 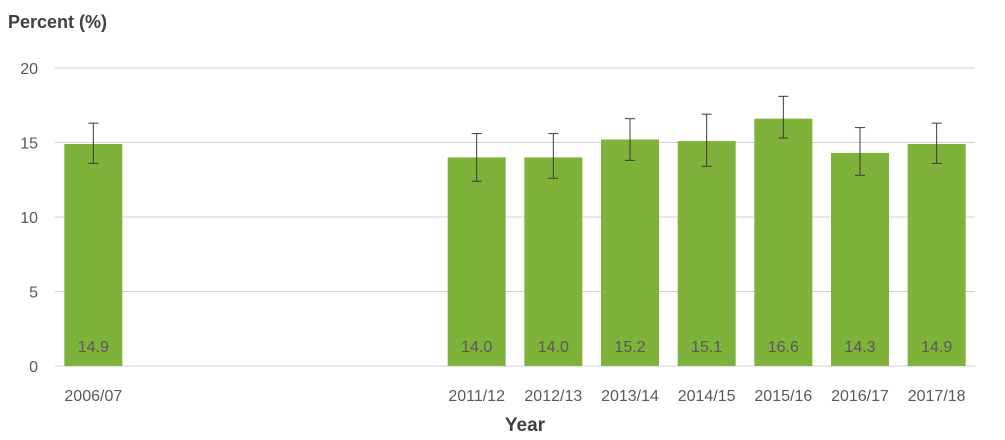 What do you see at coordinates (33, 293) in the screenshot?
I see `y-tick-label: 5` at bounding box center [33, 293].